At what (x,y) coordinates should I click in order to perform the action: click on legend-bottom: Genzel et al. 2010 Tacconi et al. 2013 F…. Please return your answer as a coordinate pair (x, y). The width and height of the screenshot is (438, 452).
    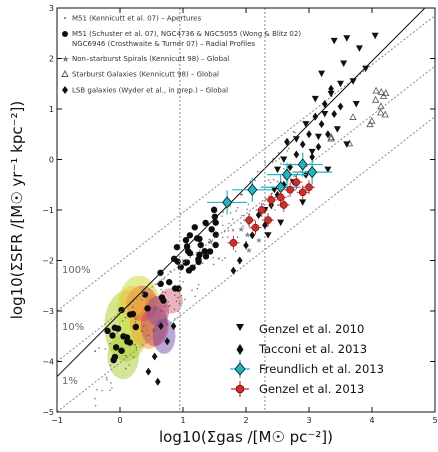
    Looking at the image, I should click on (307, 359).